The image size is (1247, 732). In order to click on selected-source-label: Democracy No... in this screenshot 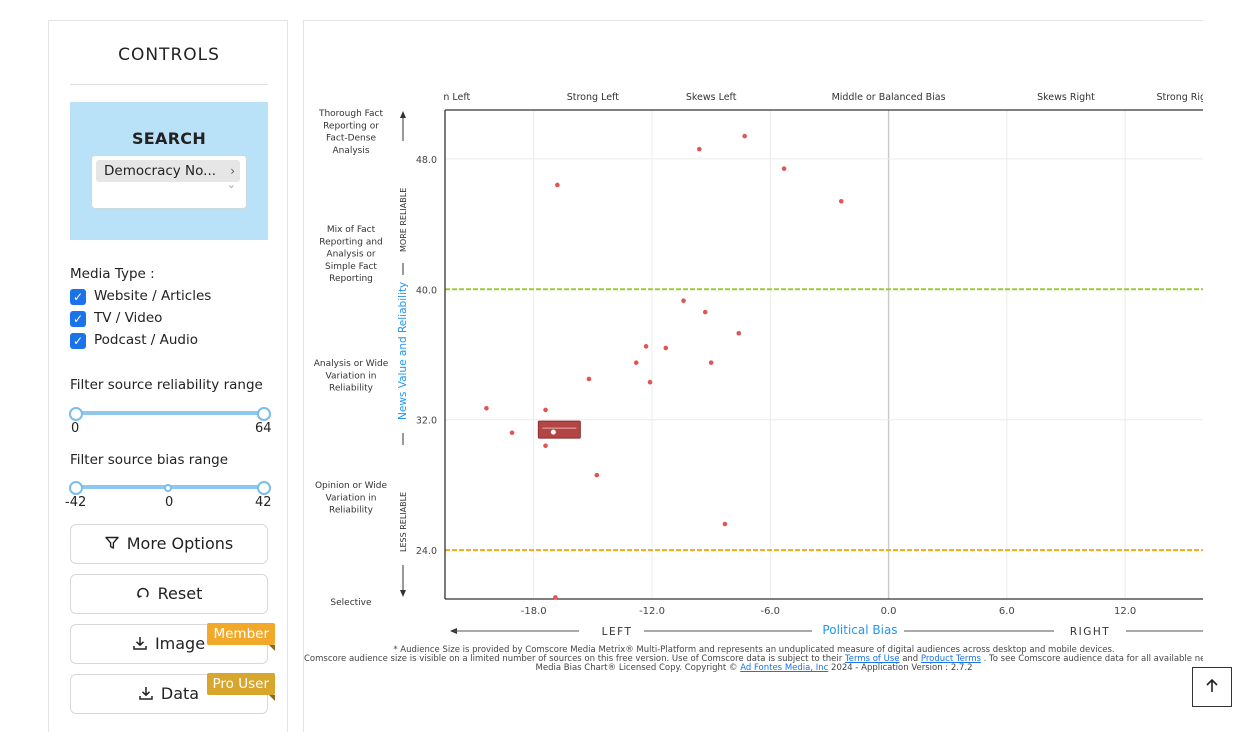, I will do `click(160, 171)`.